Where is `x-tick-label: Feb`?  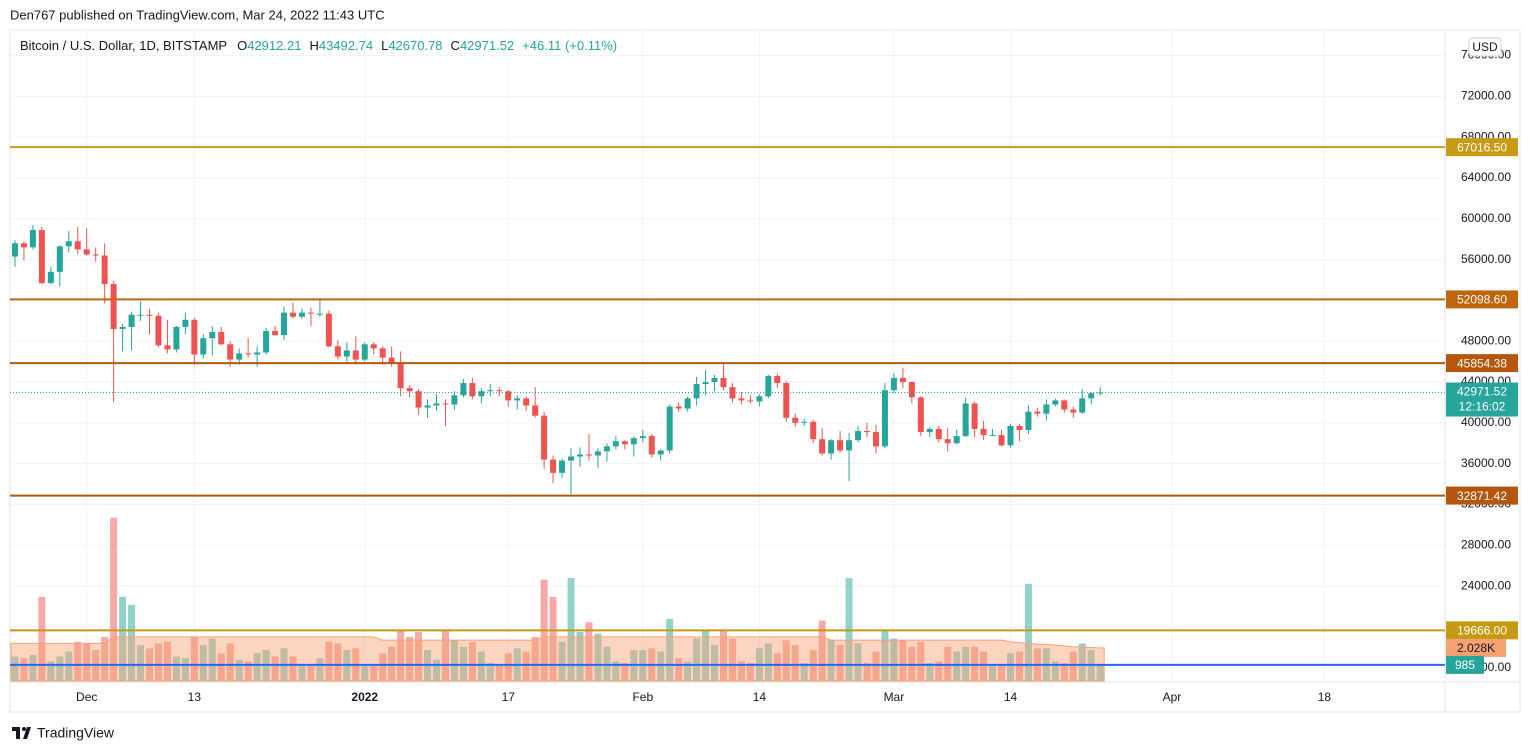
x-tick-label: Feb is located at coordinates (642, 697).